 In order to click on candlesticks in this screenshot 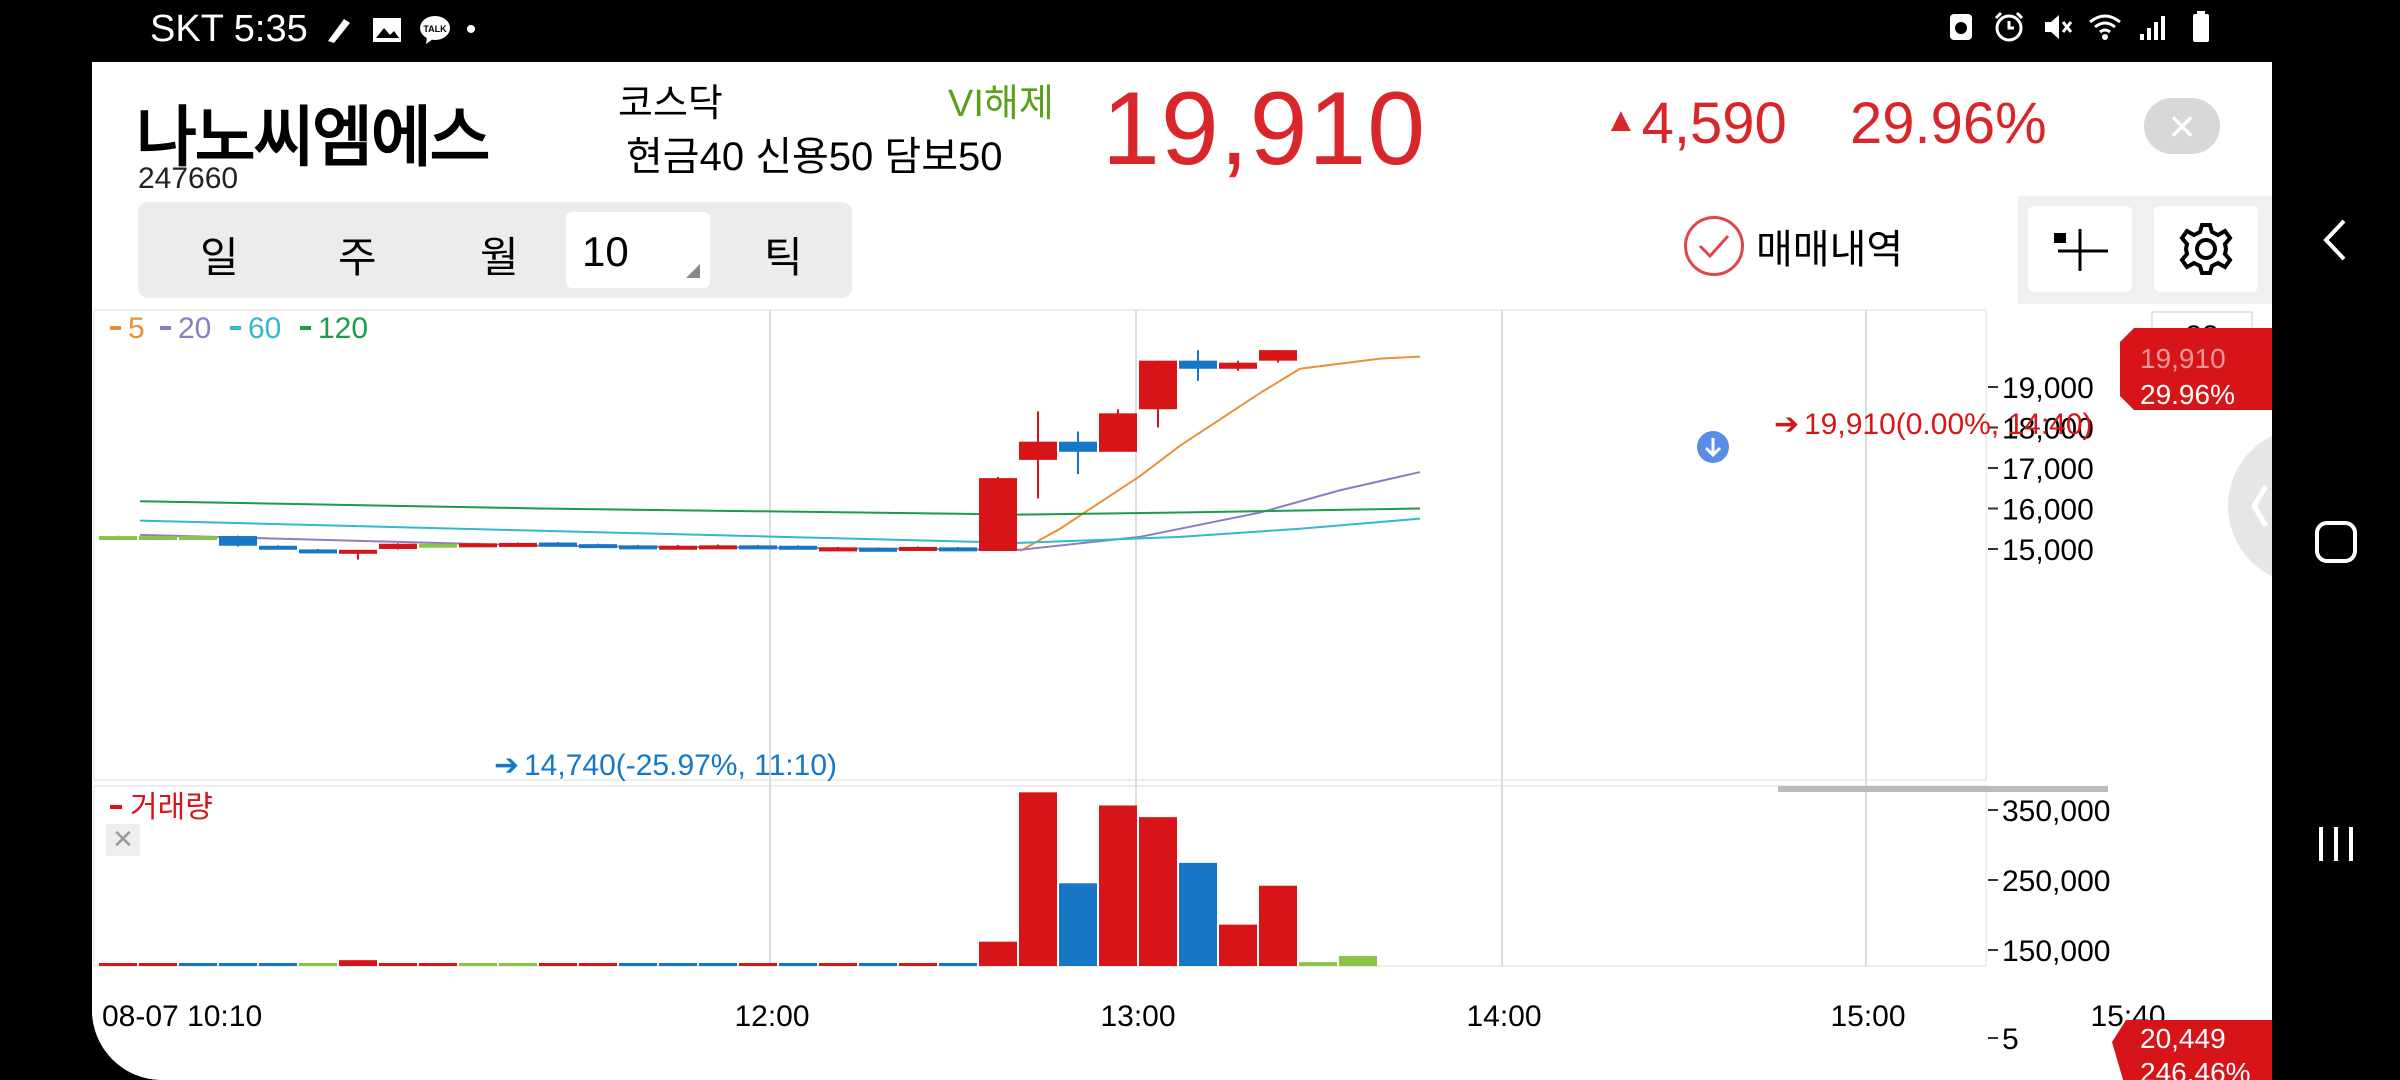, I will do `click(698, 455)`.